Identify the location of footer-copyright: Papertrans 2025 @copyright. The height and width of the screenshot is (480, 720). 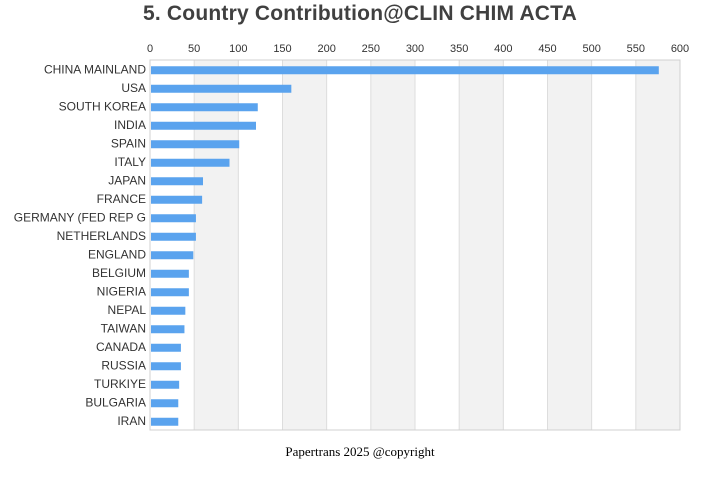
(360, 451).